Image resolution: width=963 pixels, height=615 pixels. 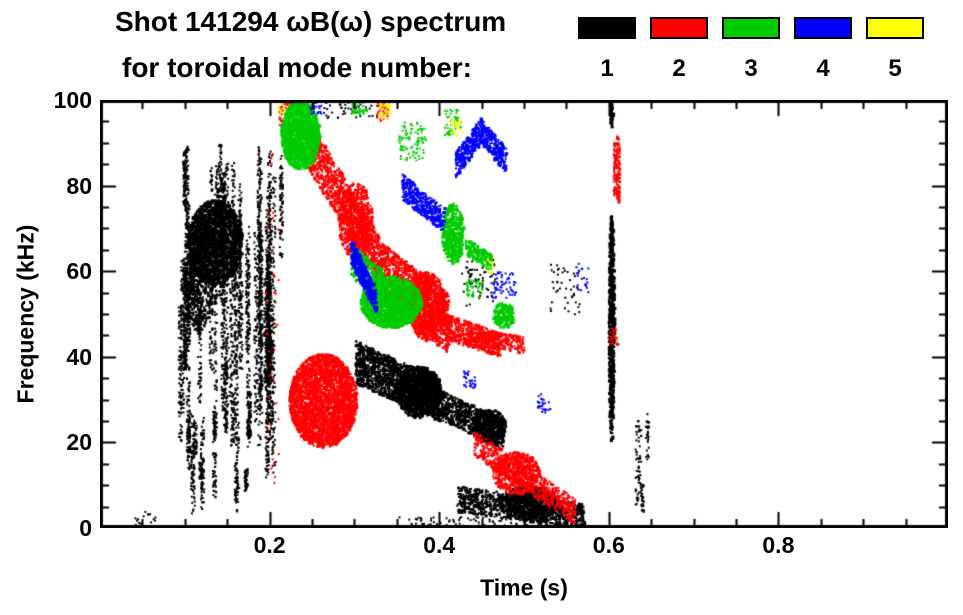 What do you see at coordinates (524, 587) in the screenshot?
I see `x-axis-label: Time (s)` at bounding box center [524, 587].